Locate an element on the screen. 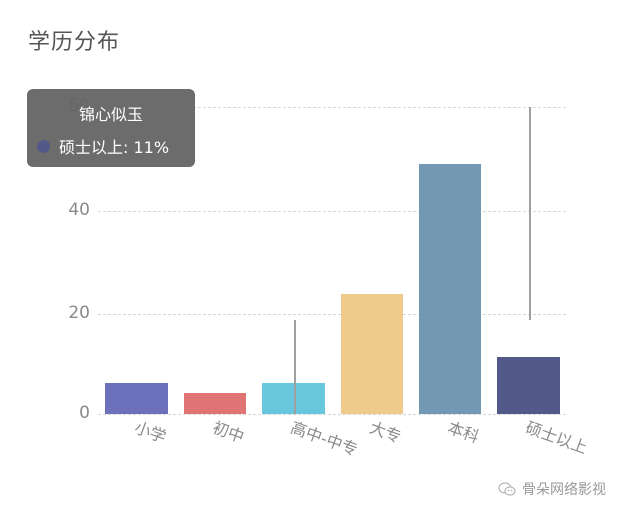 The width and height of the screenshot is (641, 517). bar-high-school is located at coordinates (293, 398).